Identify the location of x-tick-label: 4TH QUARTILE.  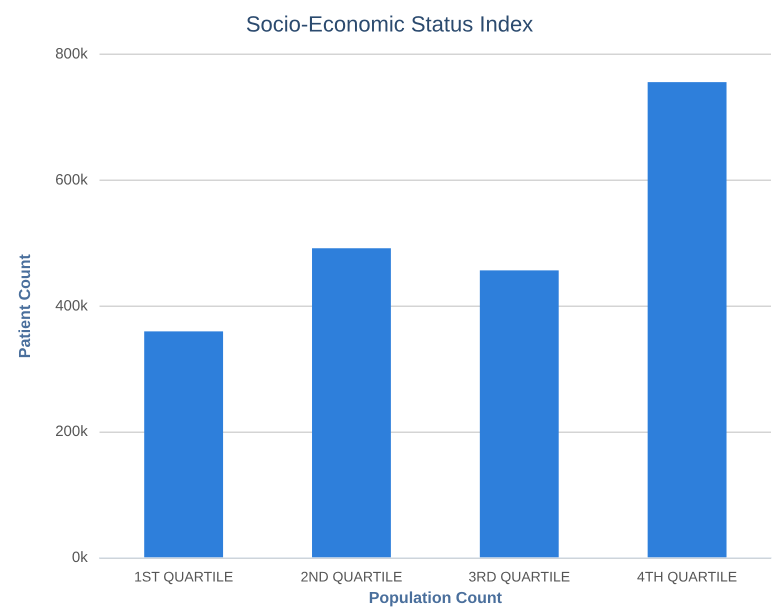
(687, 576).